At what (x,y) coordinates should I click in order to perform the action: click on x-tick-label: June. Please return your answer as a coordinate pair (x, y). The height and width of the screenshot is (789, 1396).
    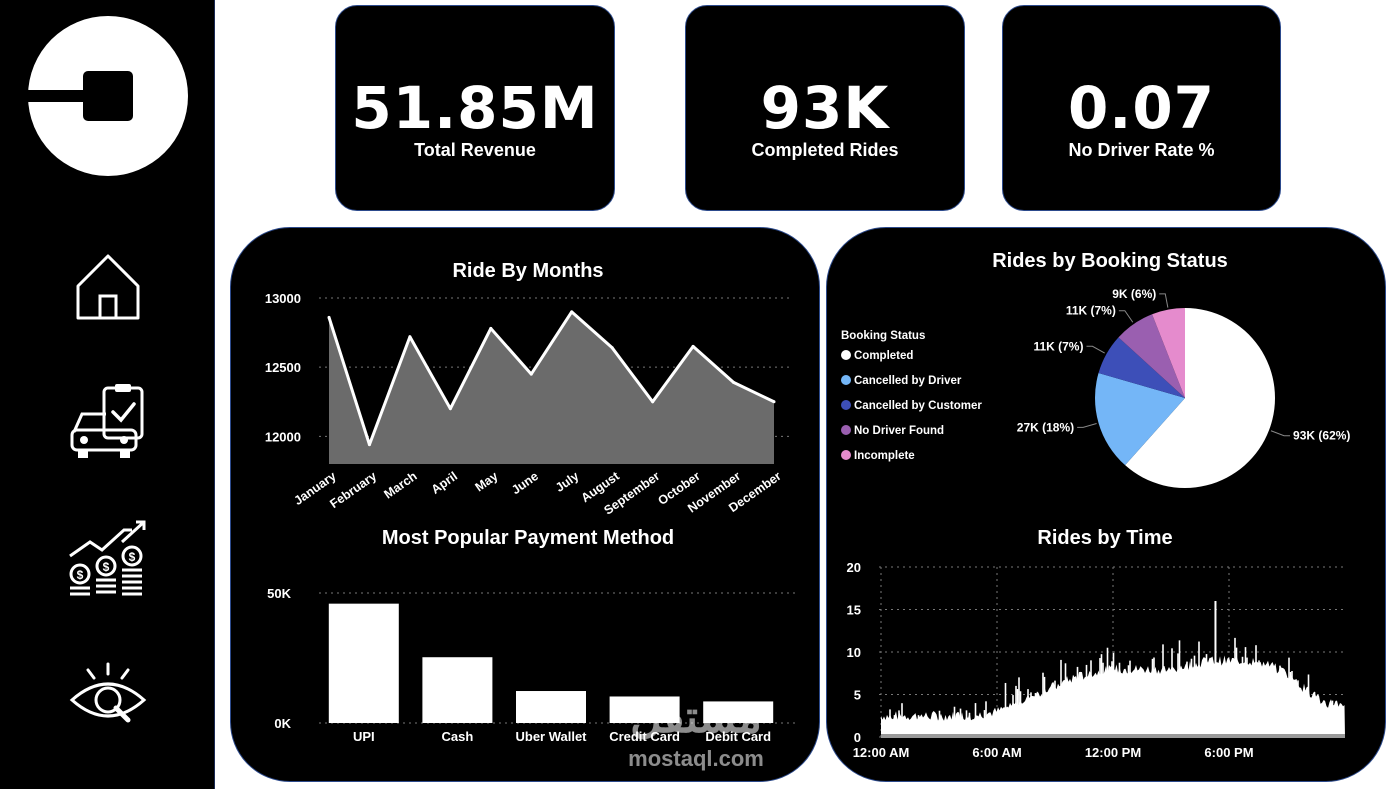
    Looking at the image, I should click on (525, 483).